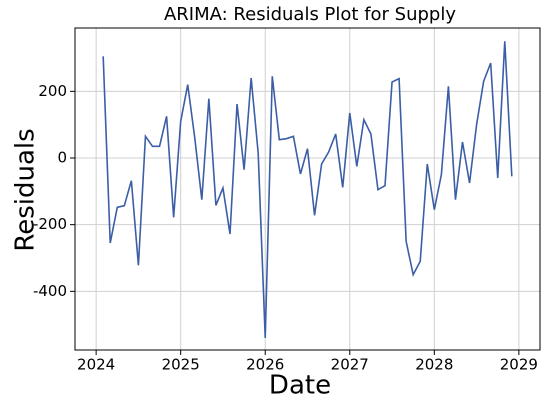  I want to click on x-tick-label: 2025, so click(181, 365).